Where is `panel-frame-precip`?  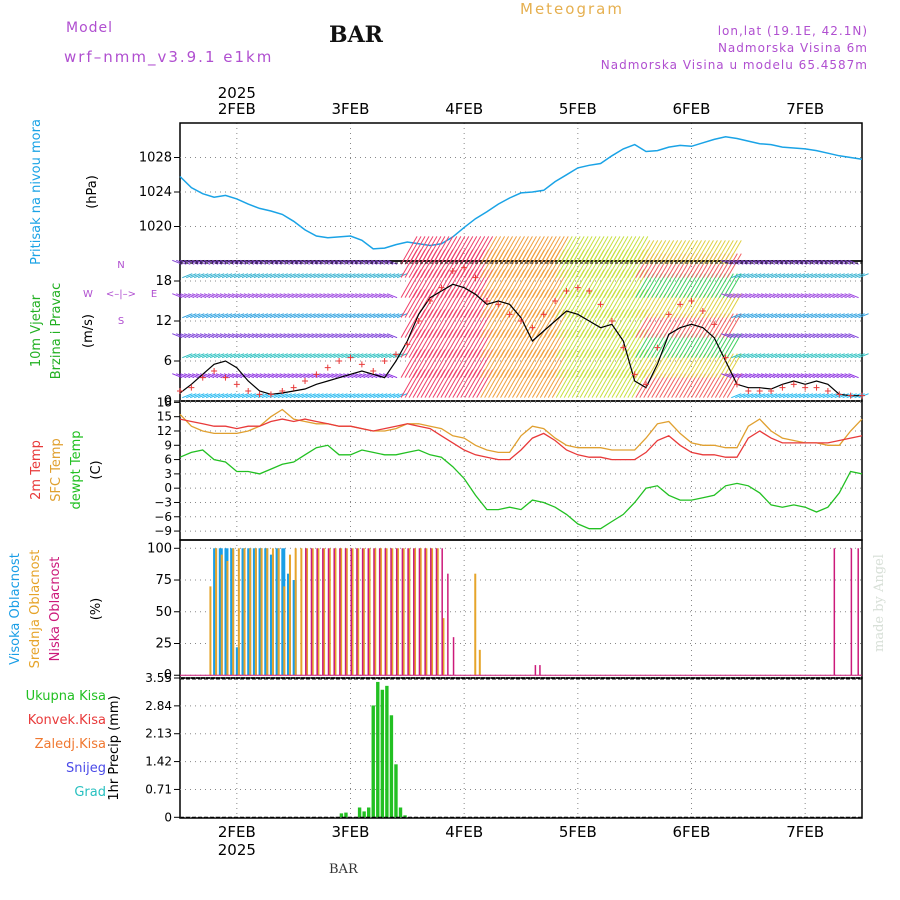
panel-frame-precip is located at coordinates (521, 748).